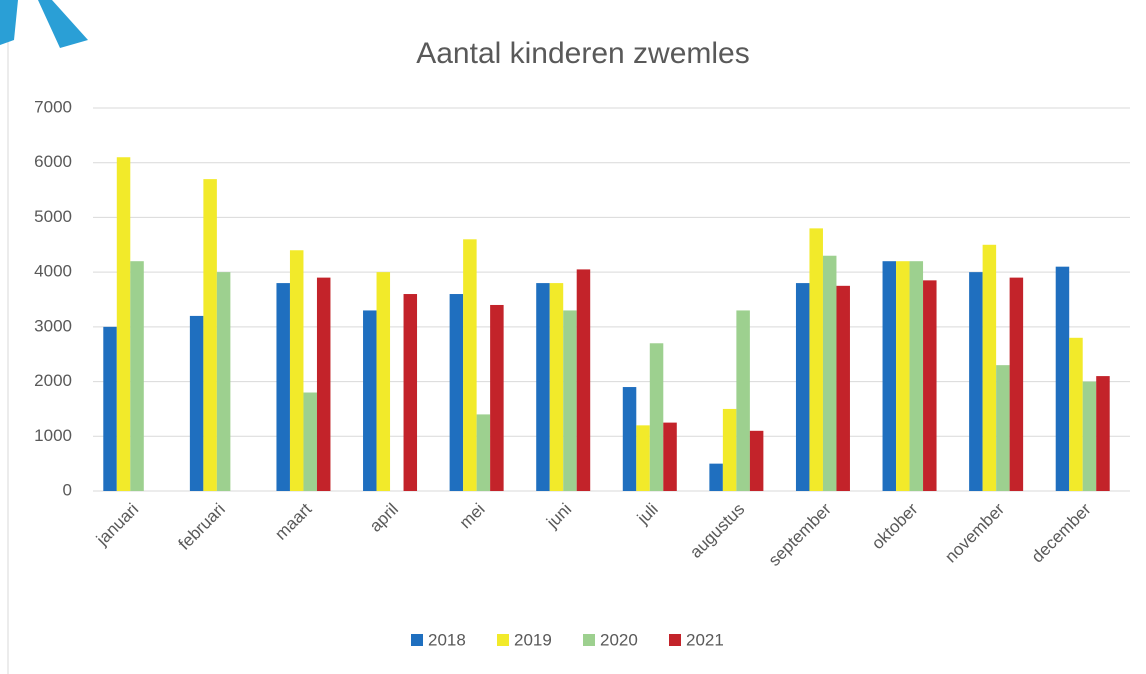 This screenshot has height=674, width=1146. What do you see at coordinates (53, 325) in the screenshot?
I see `y-tick-label: 3000` at bounding box center [53, 325].